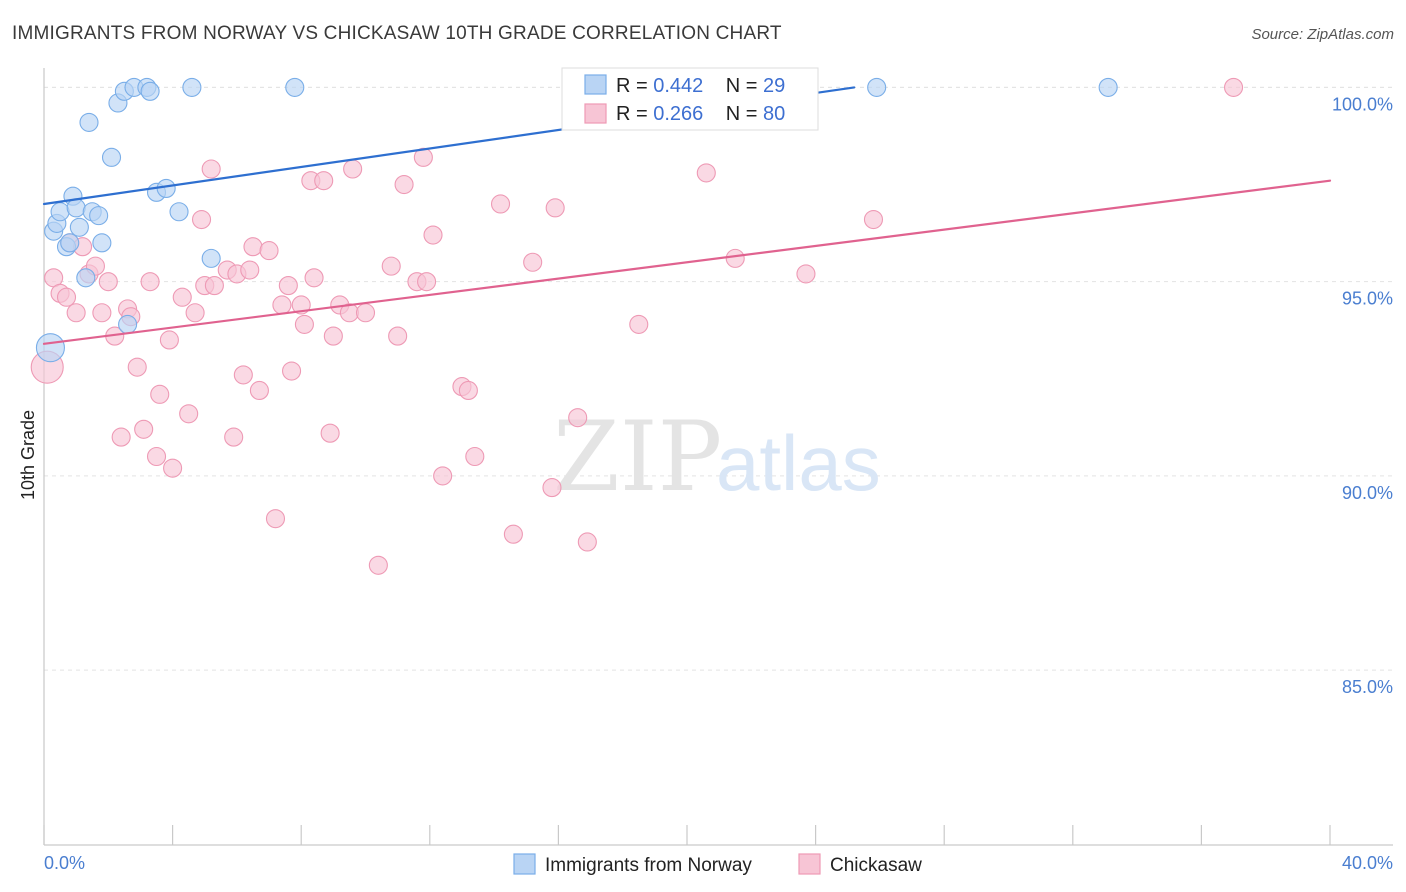 Image resolution: width=1406 pixels, height=892 pixels. What do you see at coordinates (678, 114) in the screenshot?
I see `legend-r-value-chickasaw: 0.266` at bounding box center [678, 114].